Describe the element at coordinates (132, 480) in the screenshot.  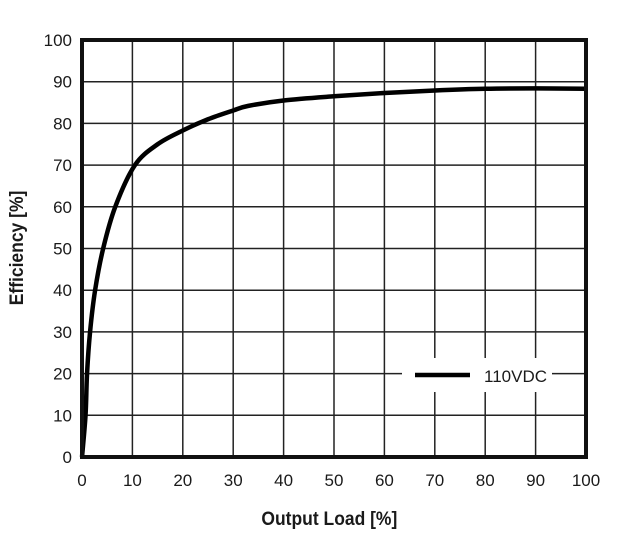
I see `x-tick-label: 10` at that location.